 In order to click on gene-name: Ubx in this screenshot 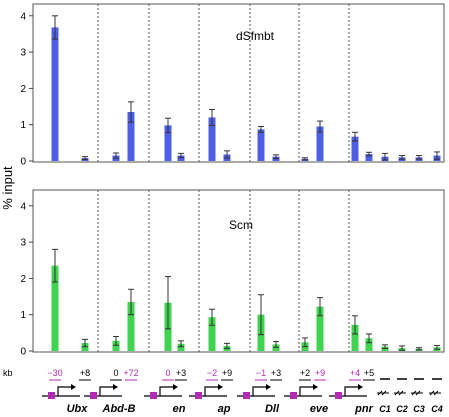, I will do `click(78, 409)`.